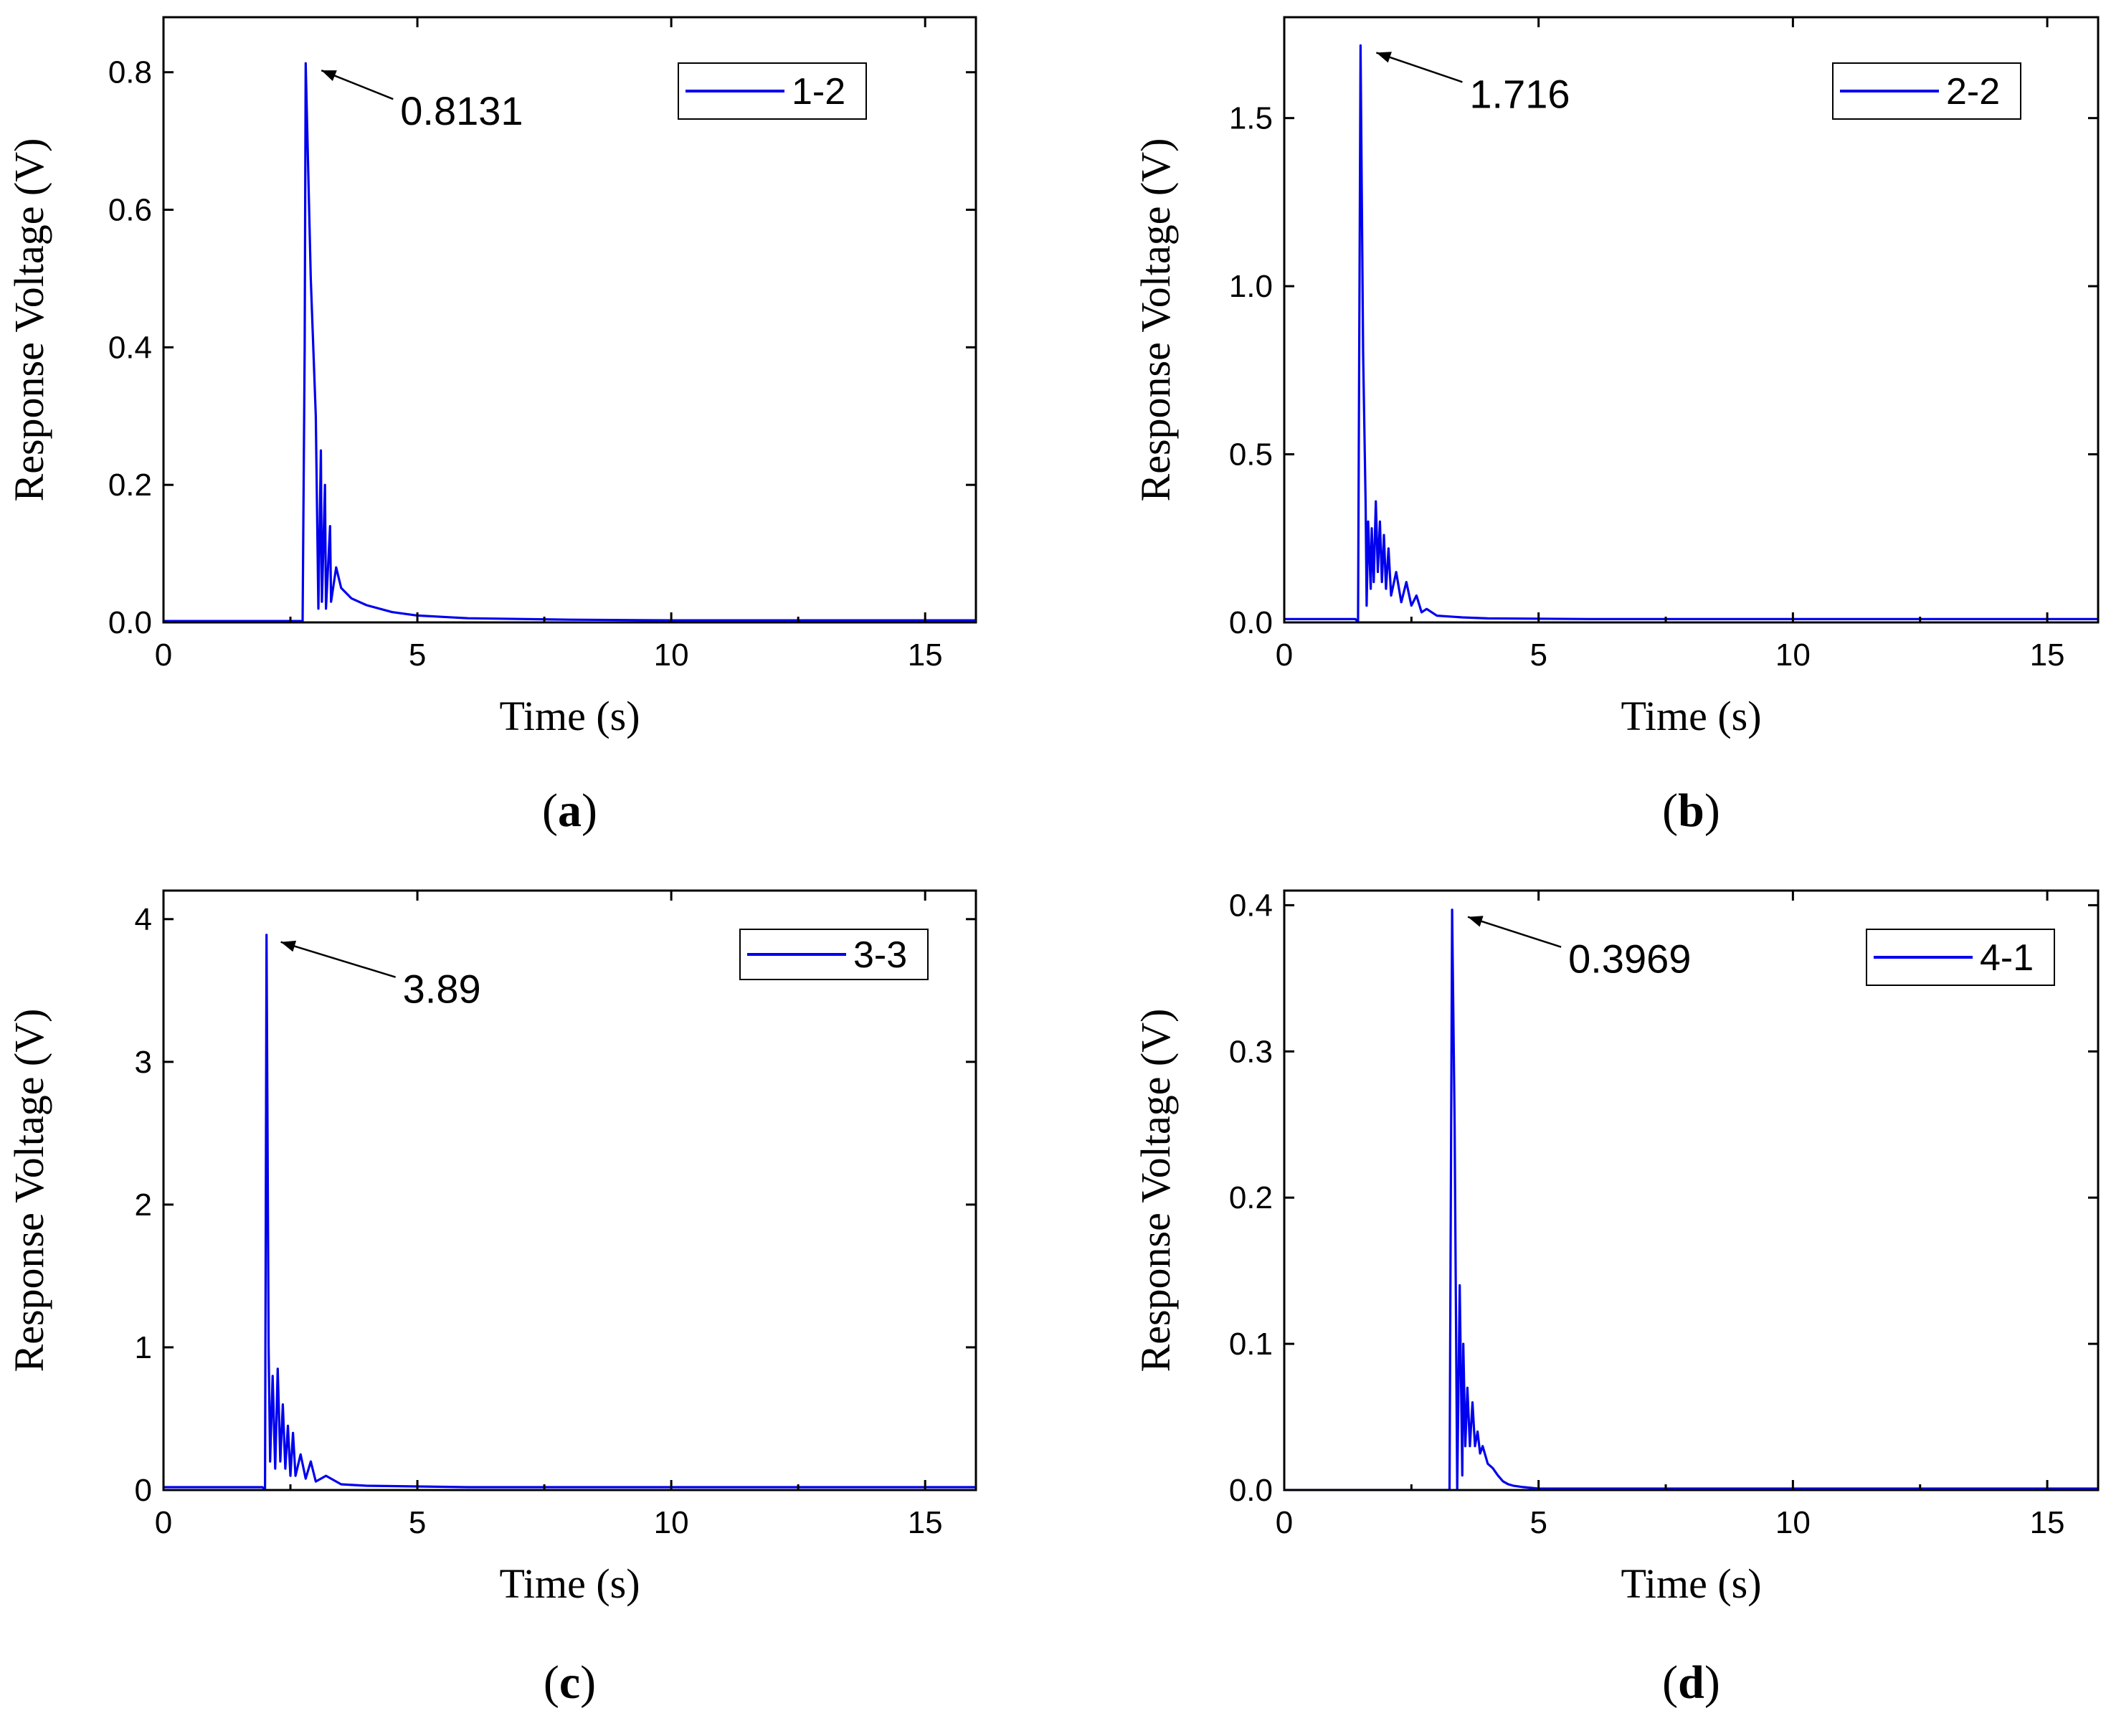 Image resolution: width=2106 pixels, height=1736 pixels. I want to click on peak-annotation: 0.8131, so click(461, 111).